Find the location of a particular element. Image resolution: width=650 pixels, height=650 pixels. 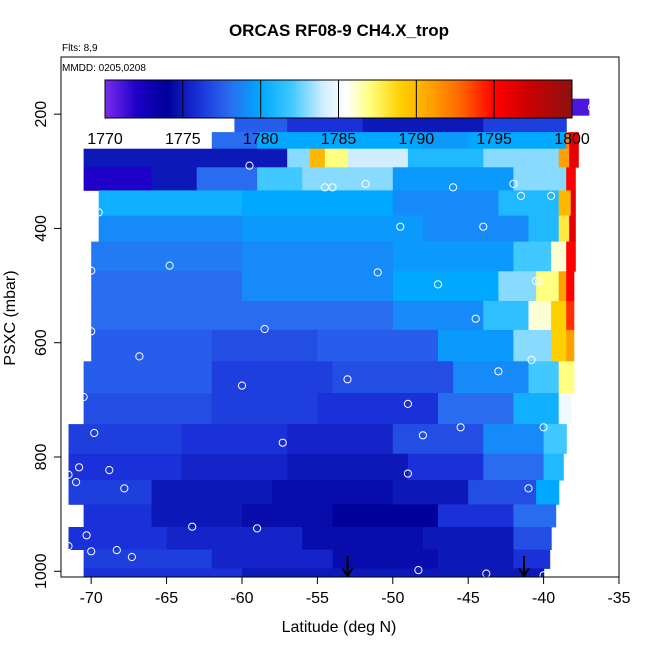

colorbar-tick-label: 1775 is located at coordinates (183, 139).